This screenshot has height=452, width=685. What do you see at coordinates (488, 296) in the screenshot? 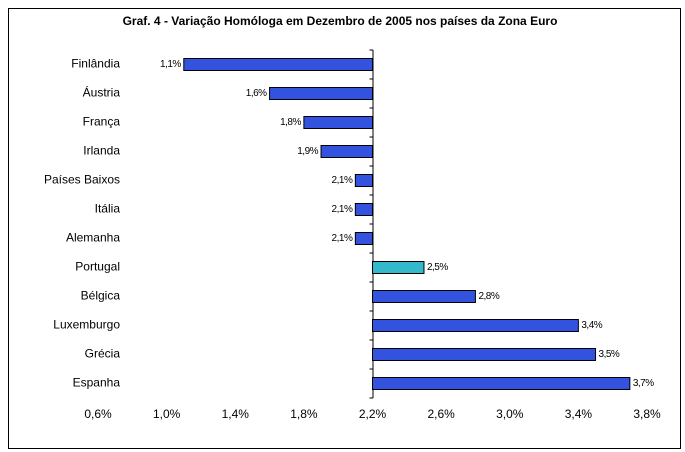
I see `value-label: 2,8%` at bounding box center [488, 296].